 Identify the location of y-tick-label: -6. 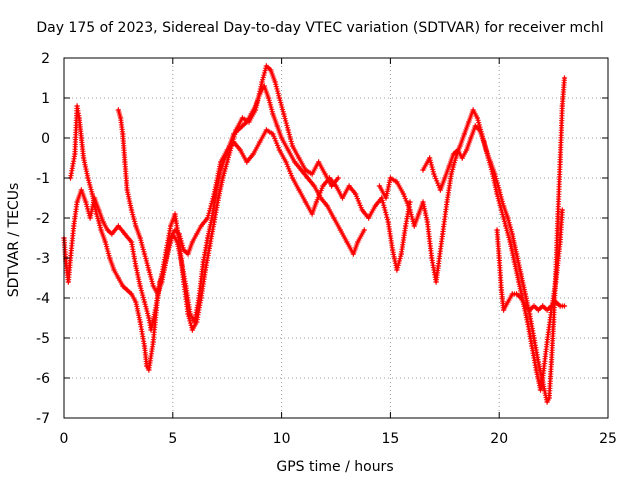
(43, 379).